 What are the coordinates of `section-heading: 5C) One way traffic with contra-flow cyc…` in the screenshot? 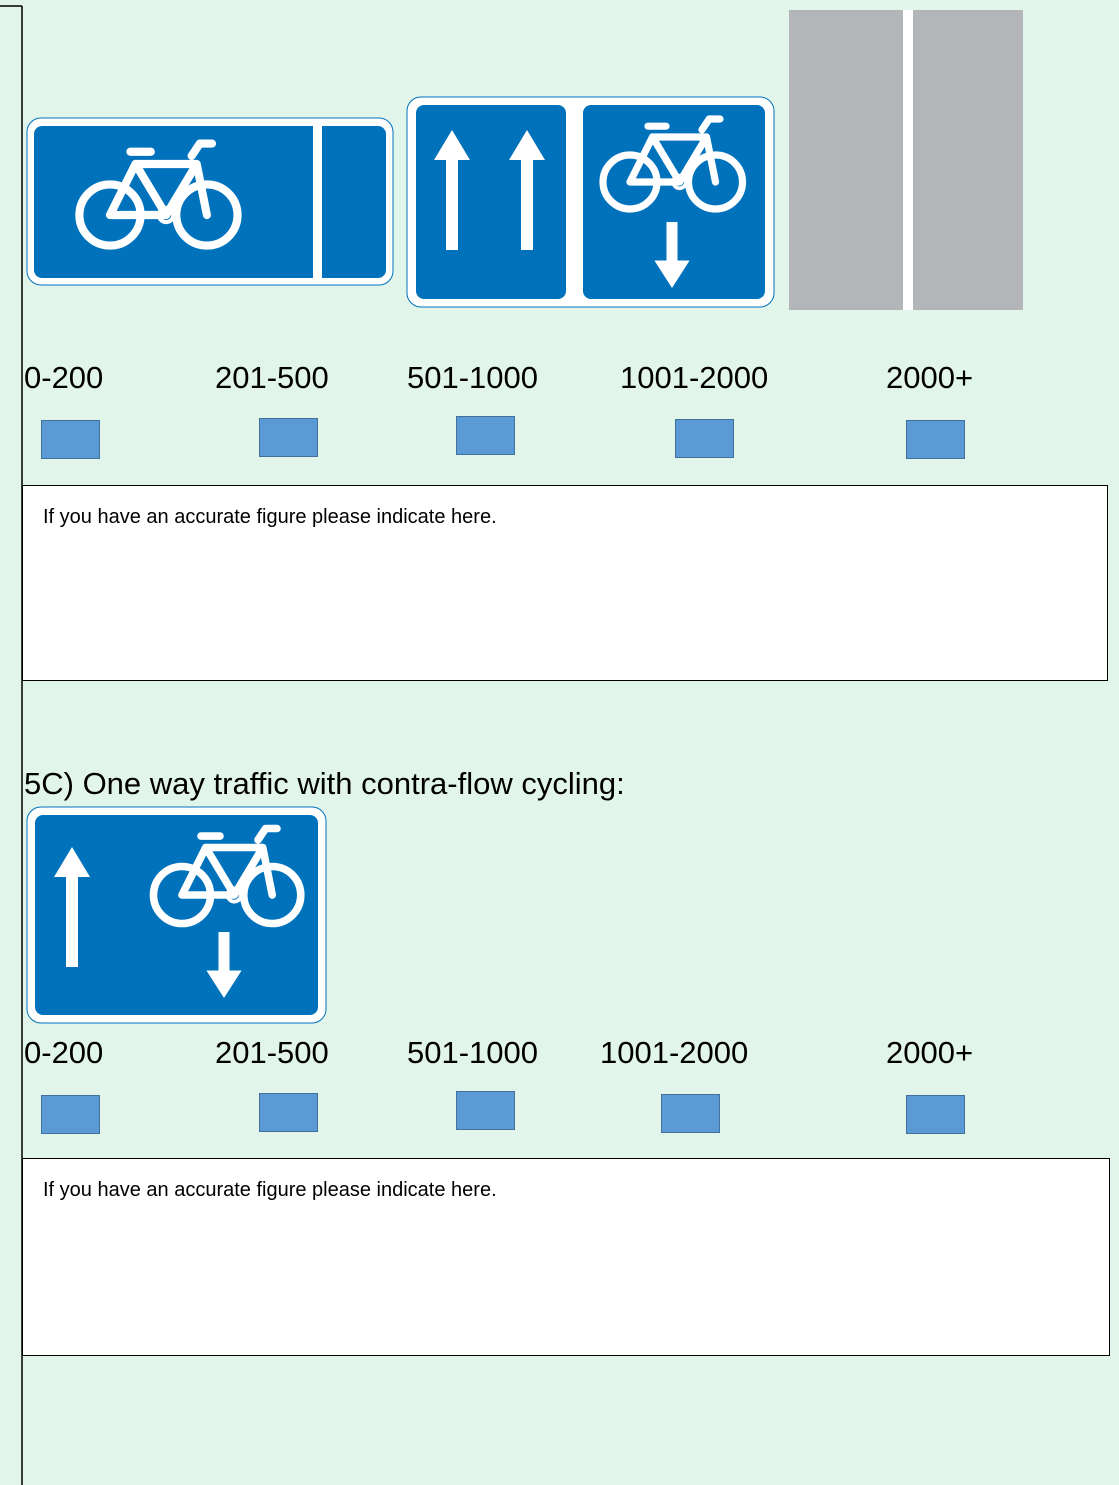 It's located at (324, 783).